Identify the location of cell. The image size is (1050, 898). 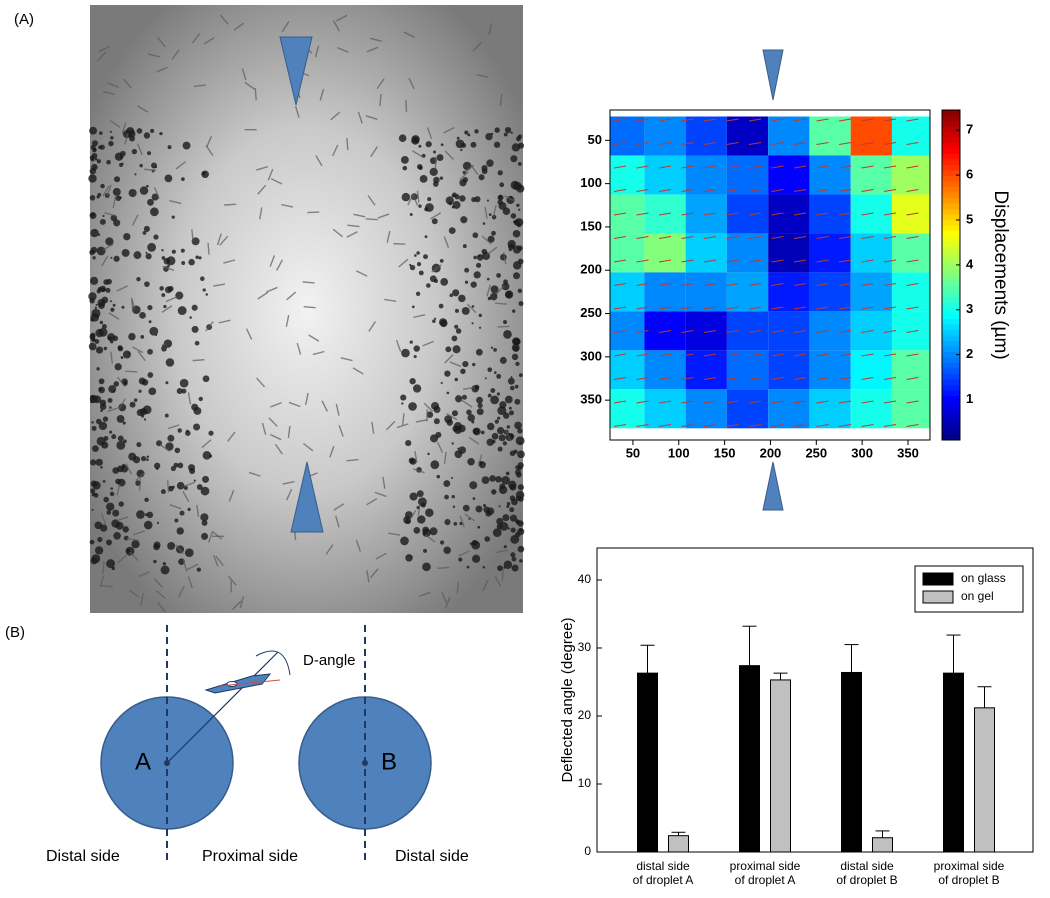
(238, 683).